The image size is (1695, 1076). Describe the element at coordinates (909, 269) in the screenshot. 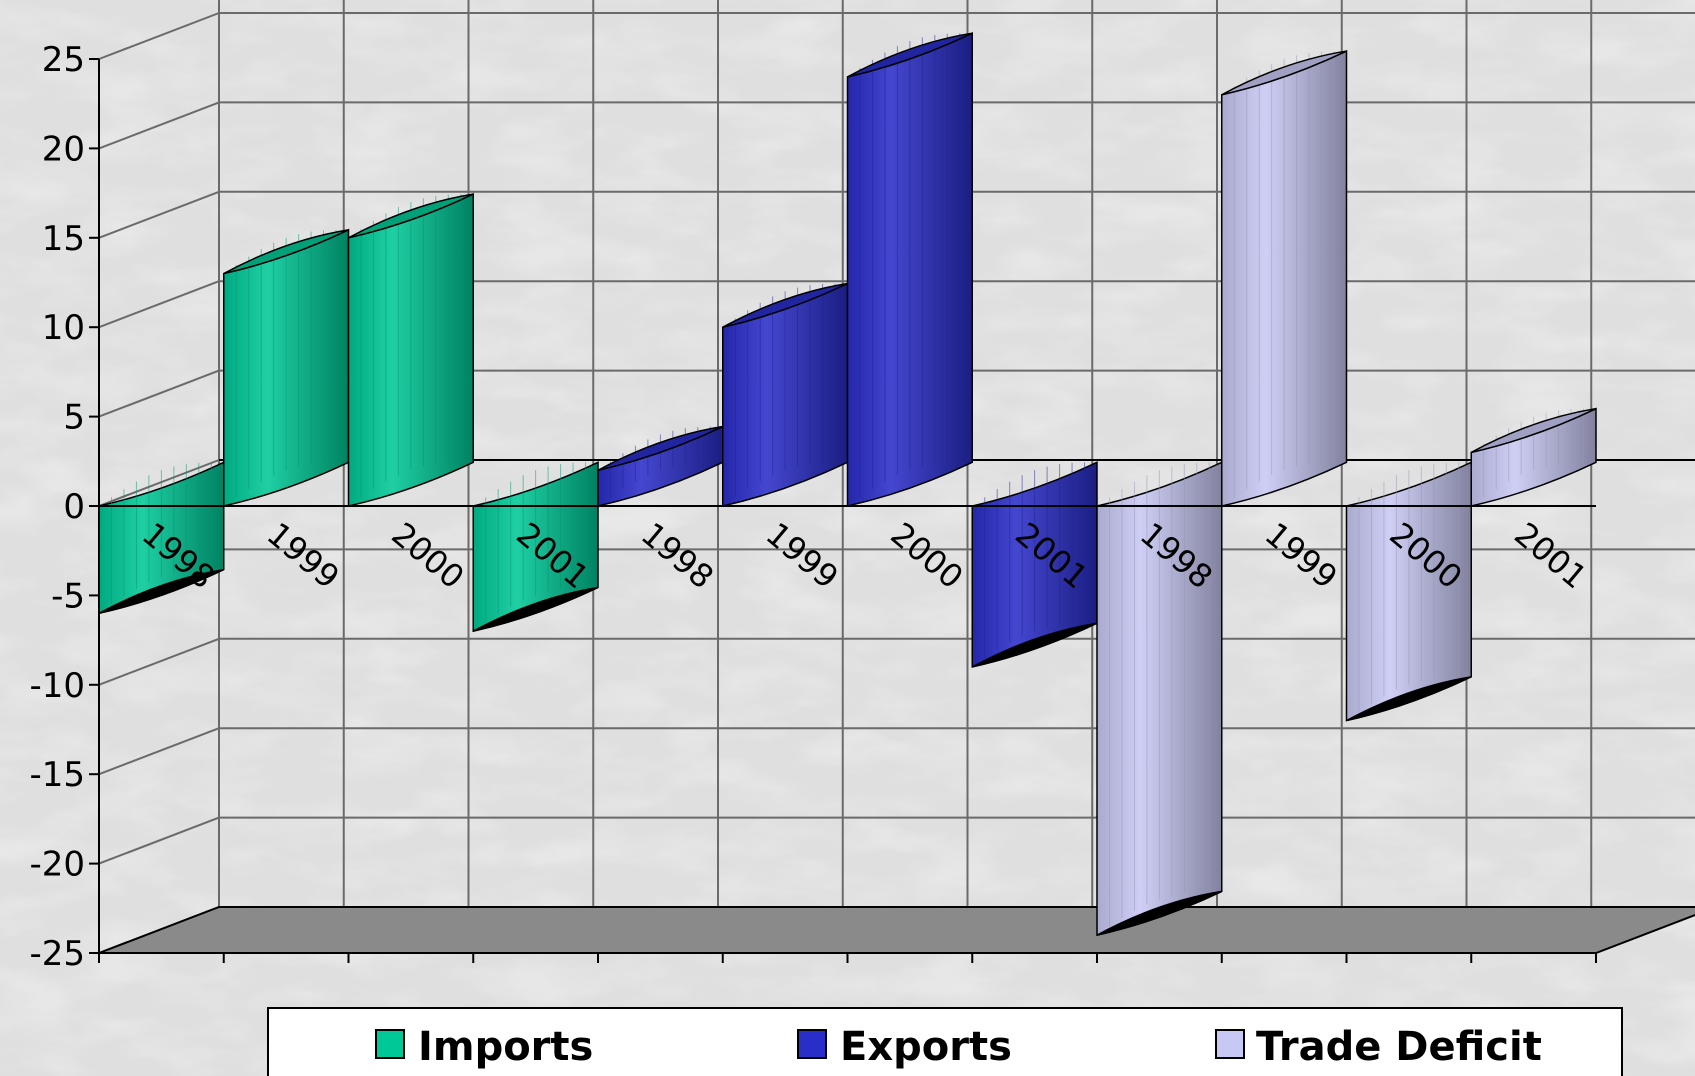

I see `bar-exports-2000` at that location.